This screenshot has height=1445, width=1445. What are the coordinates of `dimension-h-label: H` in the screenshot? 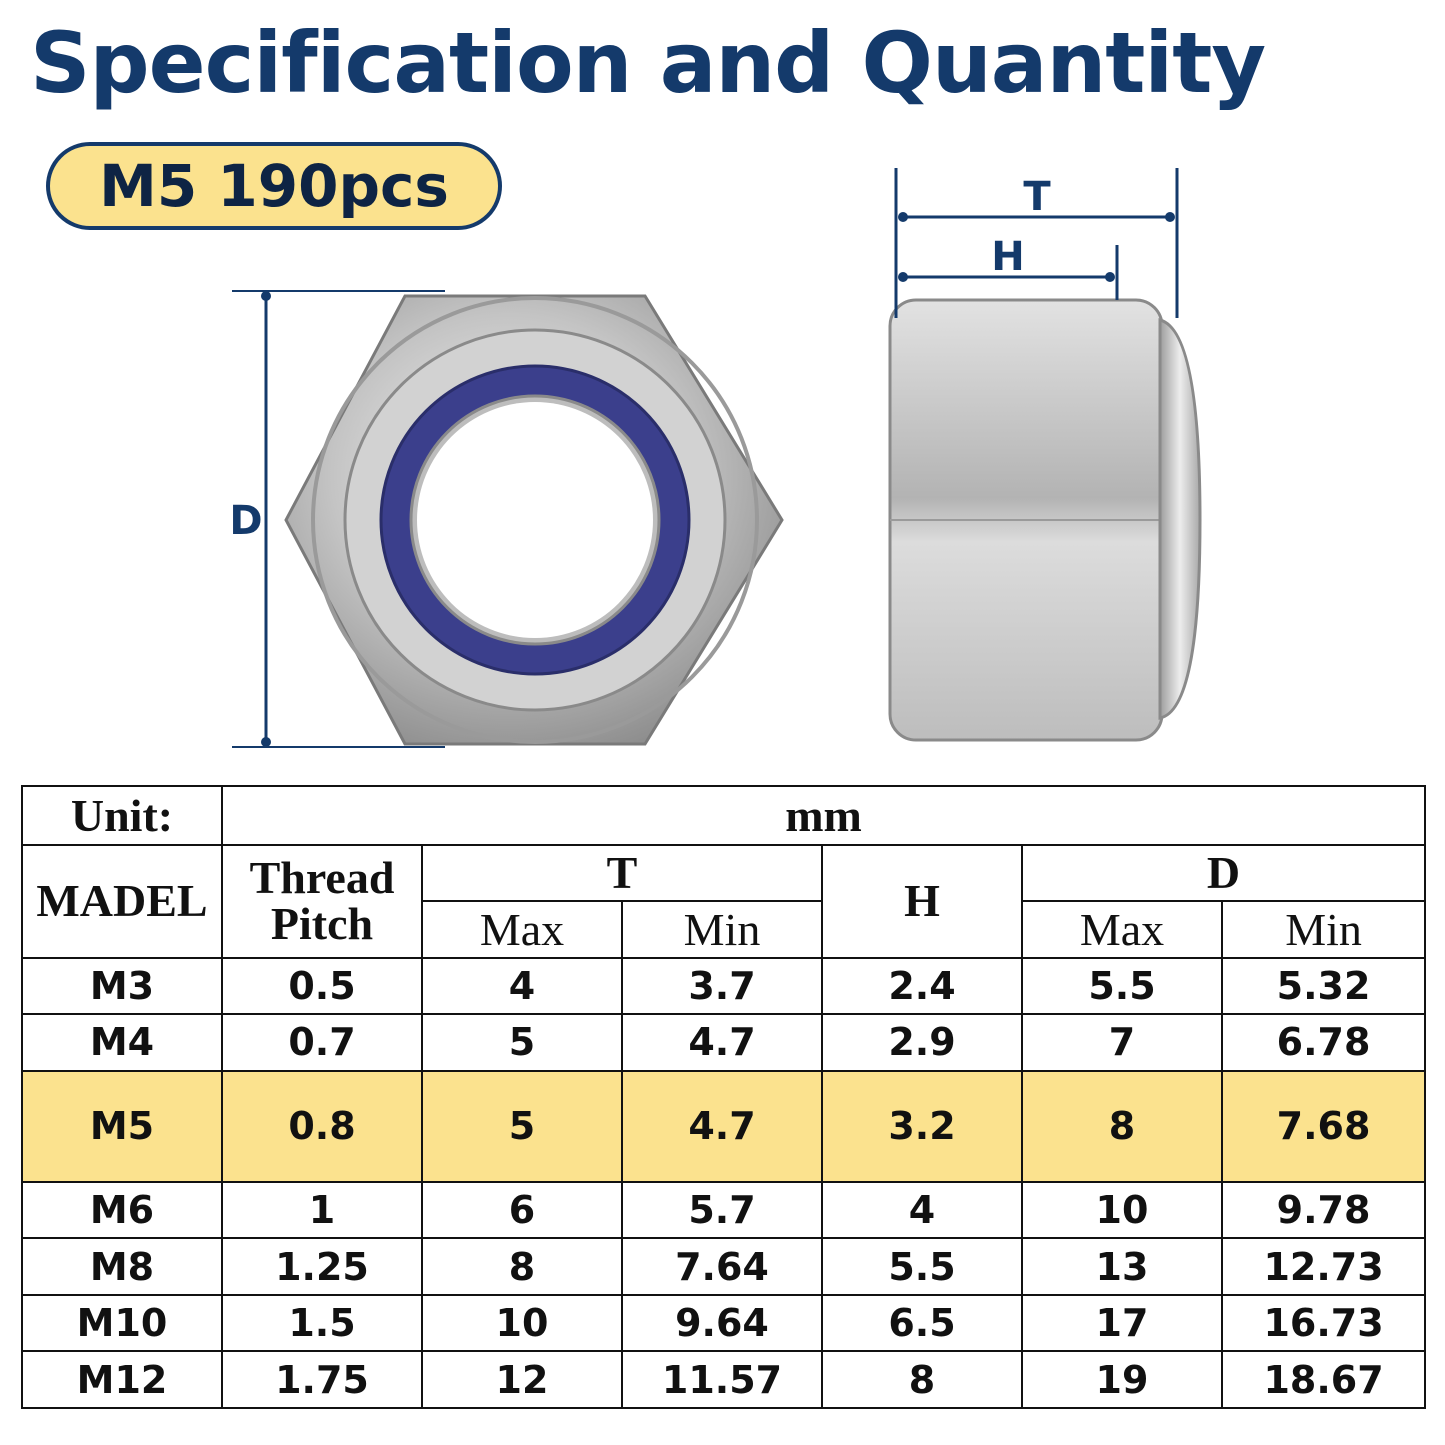 It's located at (1007, 257).